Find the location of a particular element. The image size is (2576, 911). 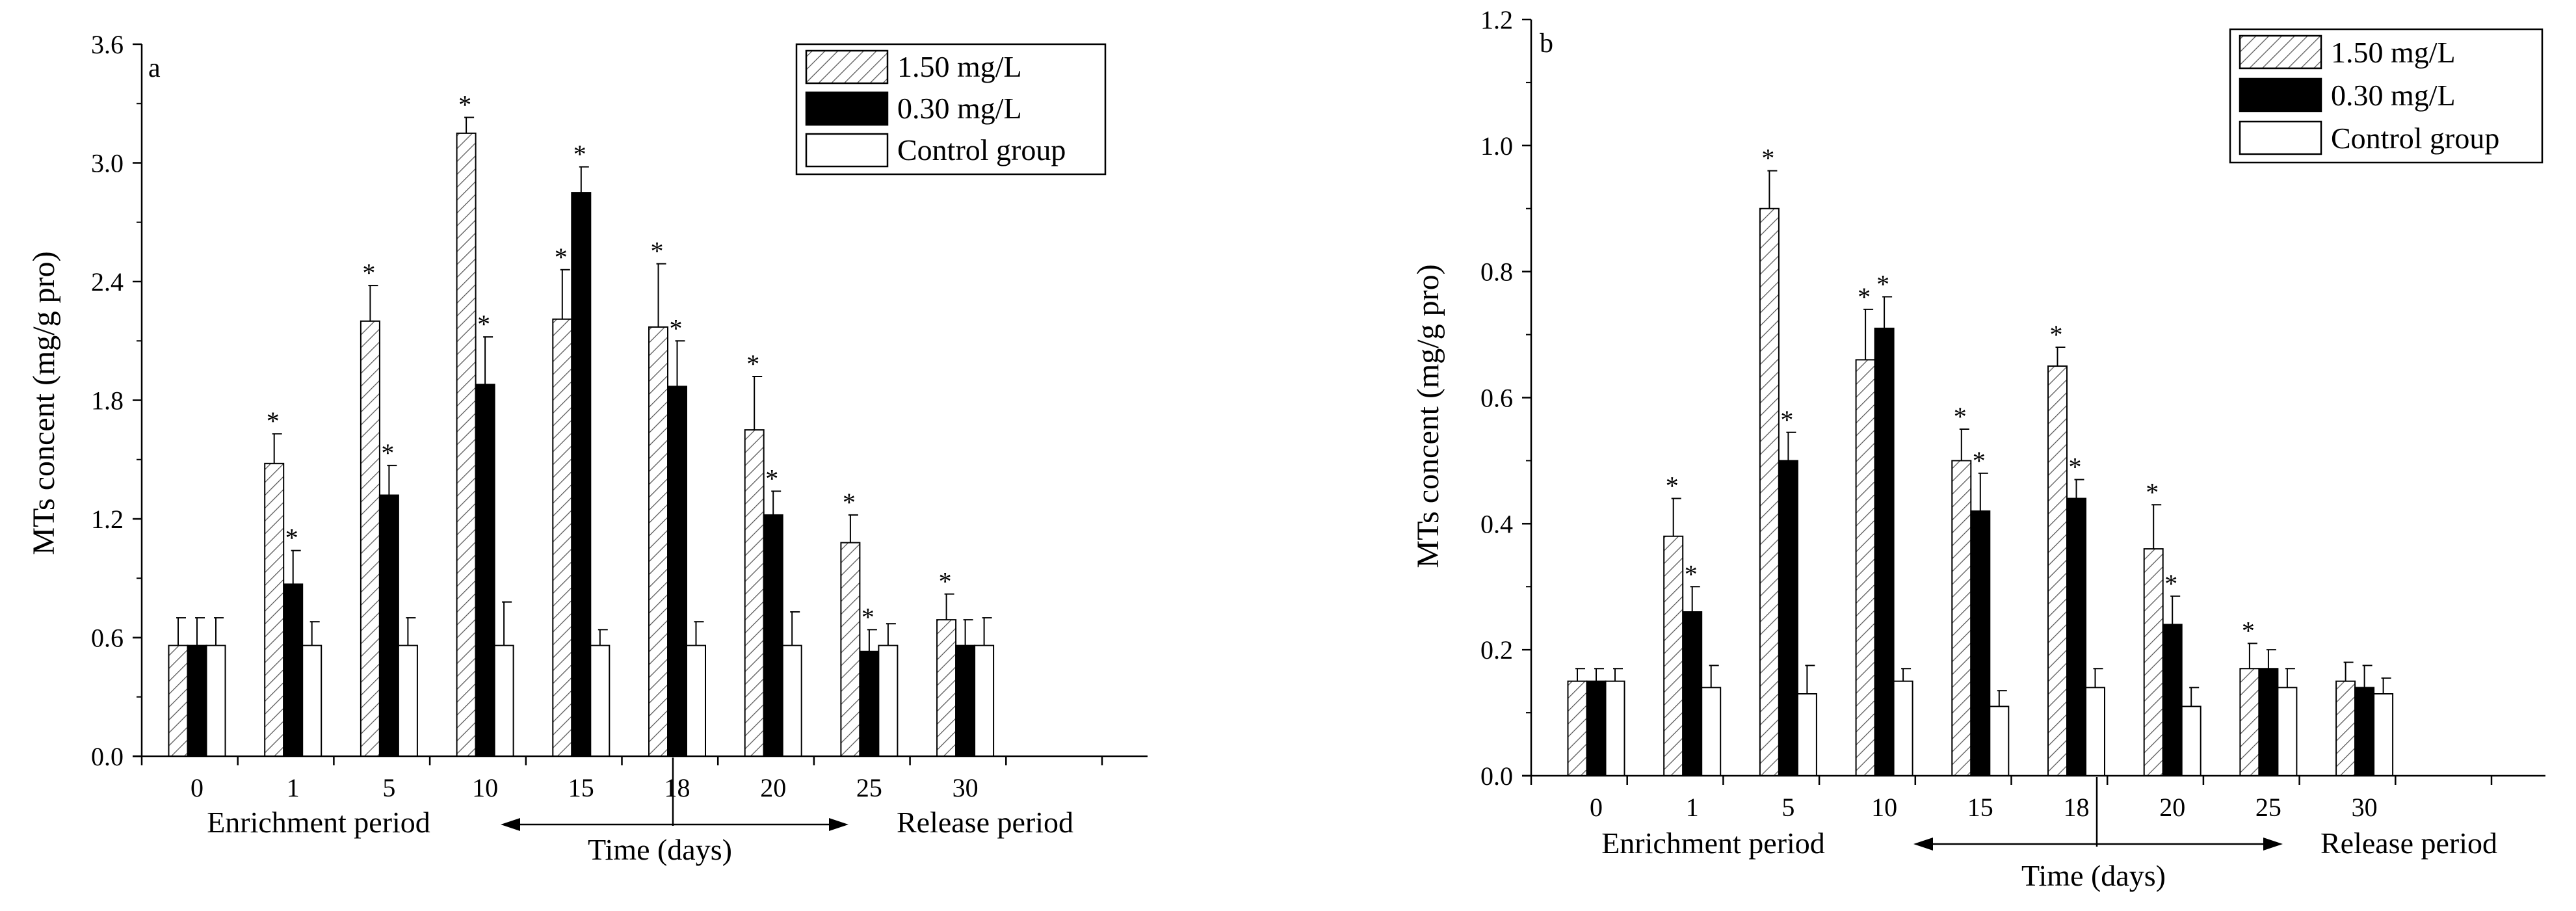

legend: 1.50 mg/L 0.30 mg/L Control group is located at coordinates (951, 109).